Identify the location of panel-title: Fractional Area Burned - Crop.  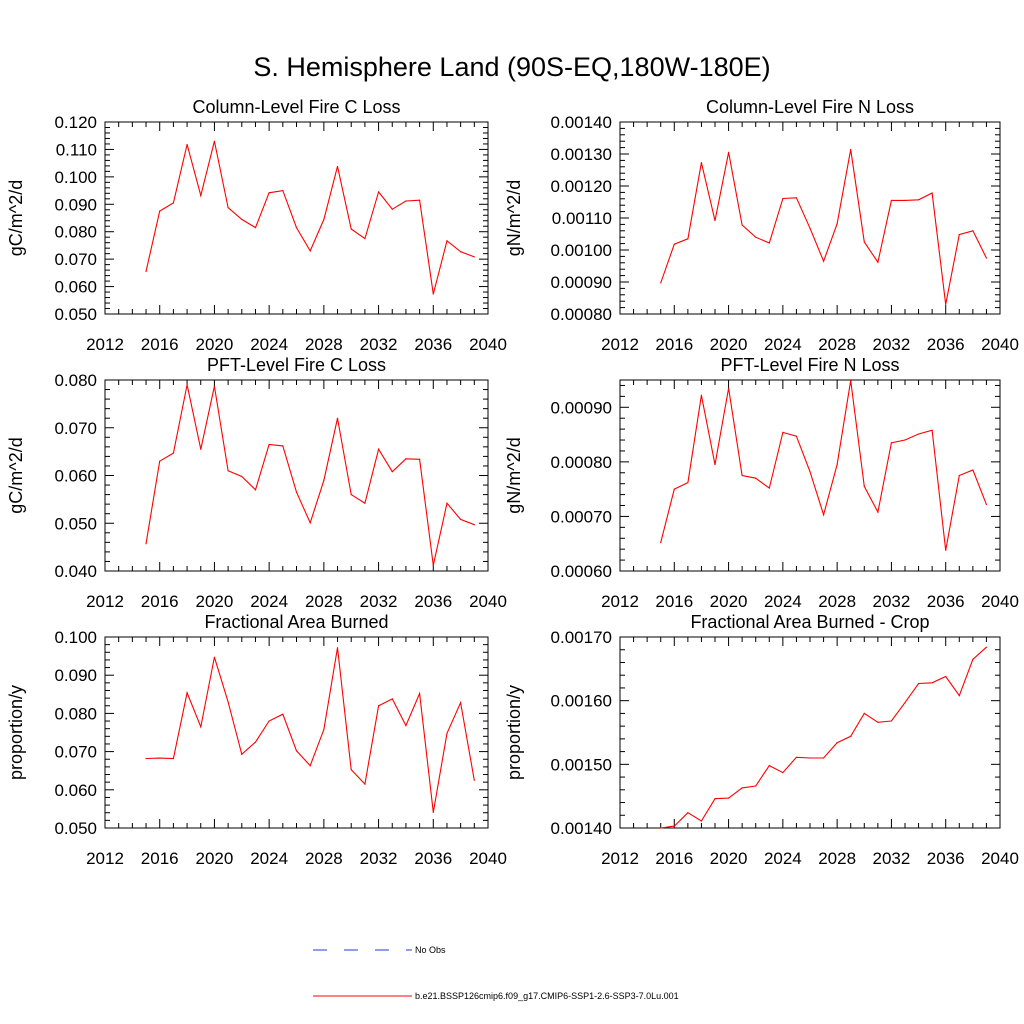
(809, 622).